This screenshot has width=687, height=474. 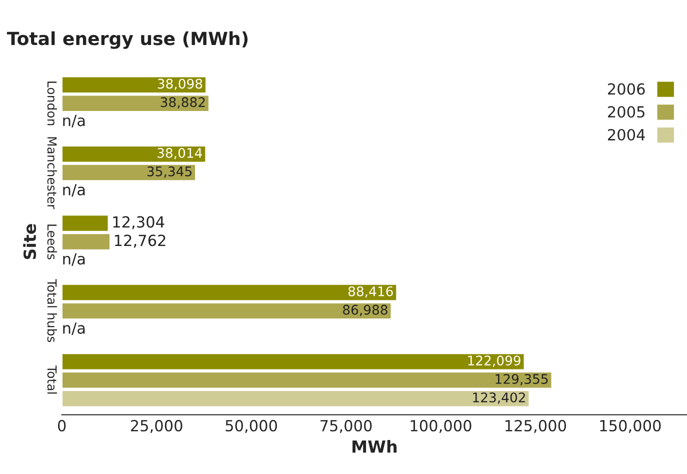 I want to click on data-label: 12,762, so click(x=140, y=241).